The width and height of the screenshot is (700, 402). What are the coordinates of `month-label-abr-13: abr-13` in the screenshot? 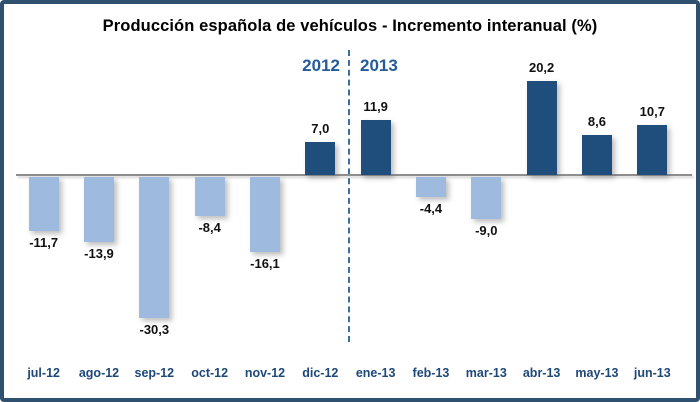 It's located at (541, 373).